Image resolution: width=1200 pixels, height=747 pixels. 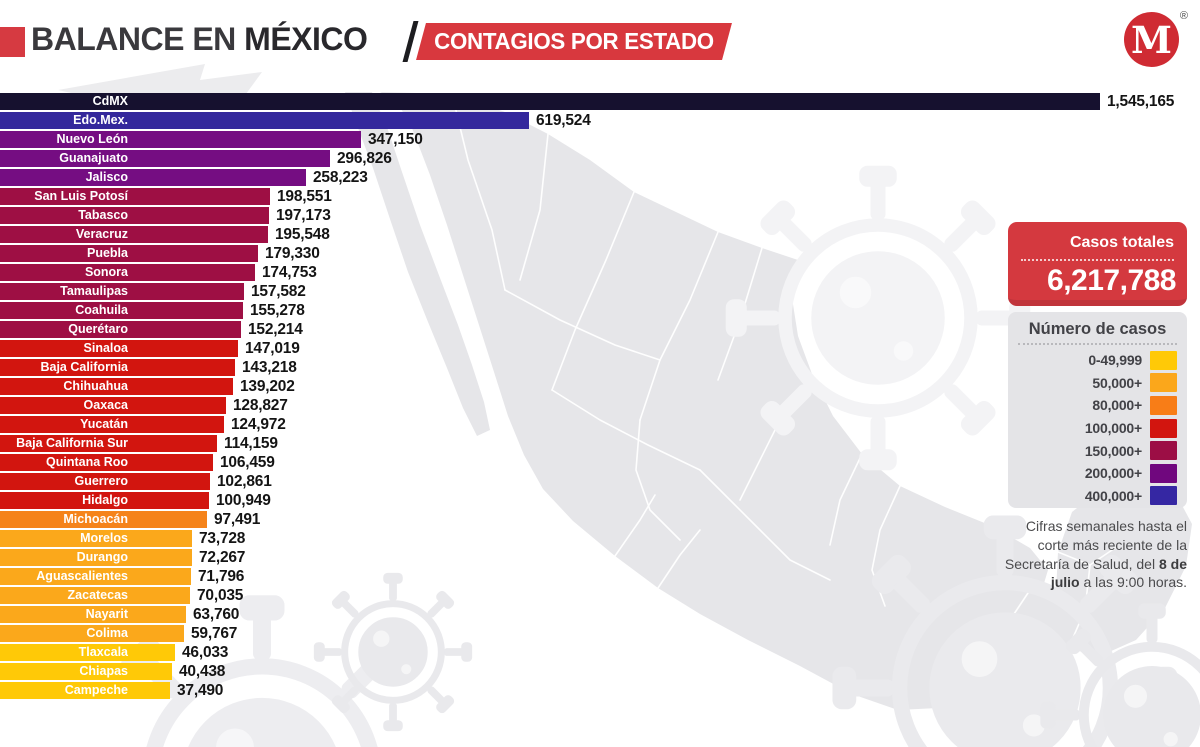 I want to click on state-value: 155,278, so click(x=277, y=310).